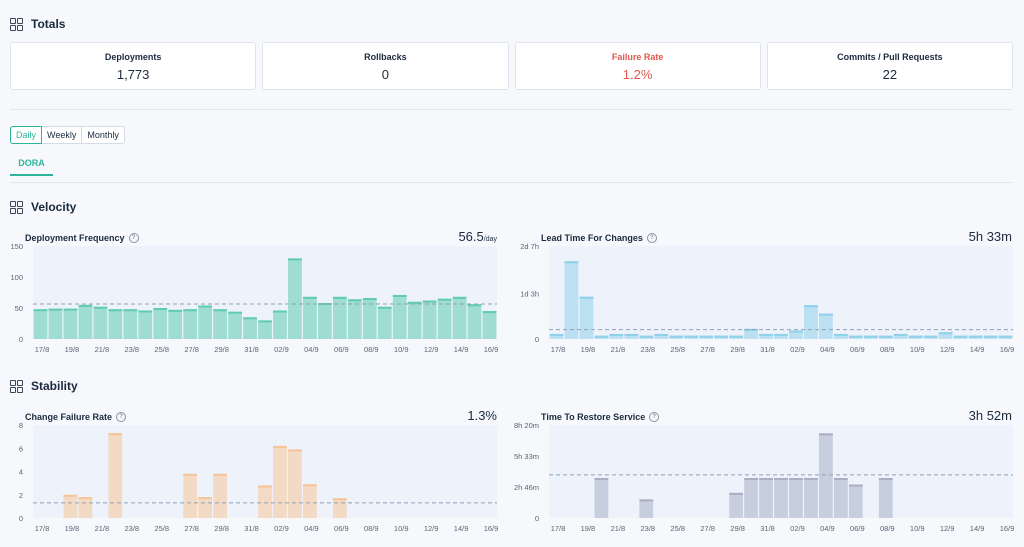 The width and height of the screenshot is (1024, 547). I want to click on stability-header: Stability, so click(44, 386).